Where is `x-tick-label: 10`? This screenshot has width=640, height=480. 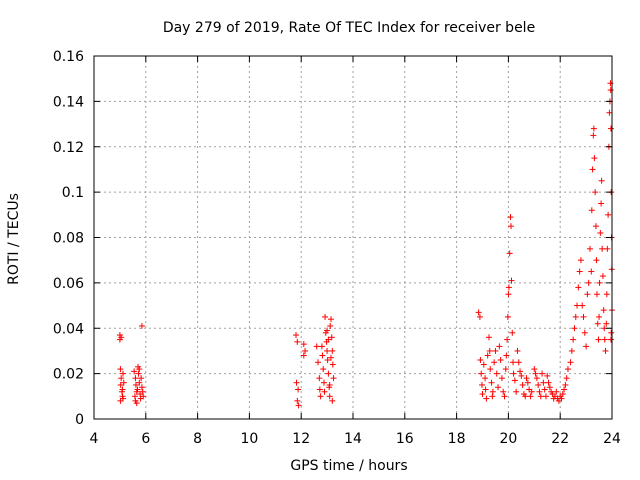 x-tick-label: 10 is located at coordinates (249, 439).